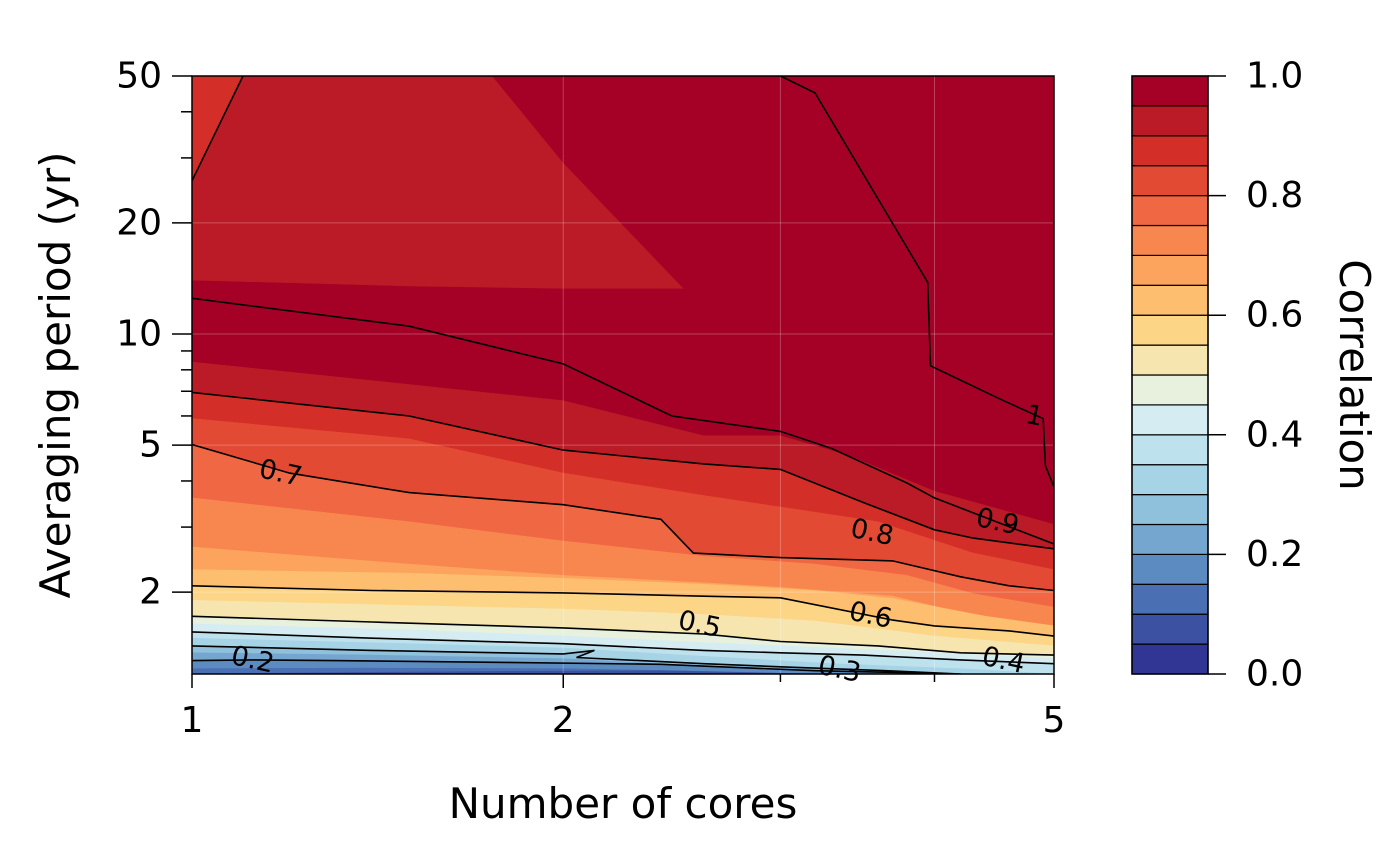 The image size is (1400, 866). I want to click on colorbar-tick-label: 1.0, so click(1274, 76).